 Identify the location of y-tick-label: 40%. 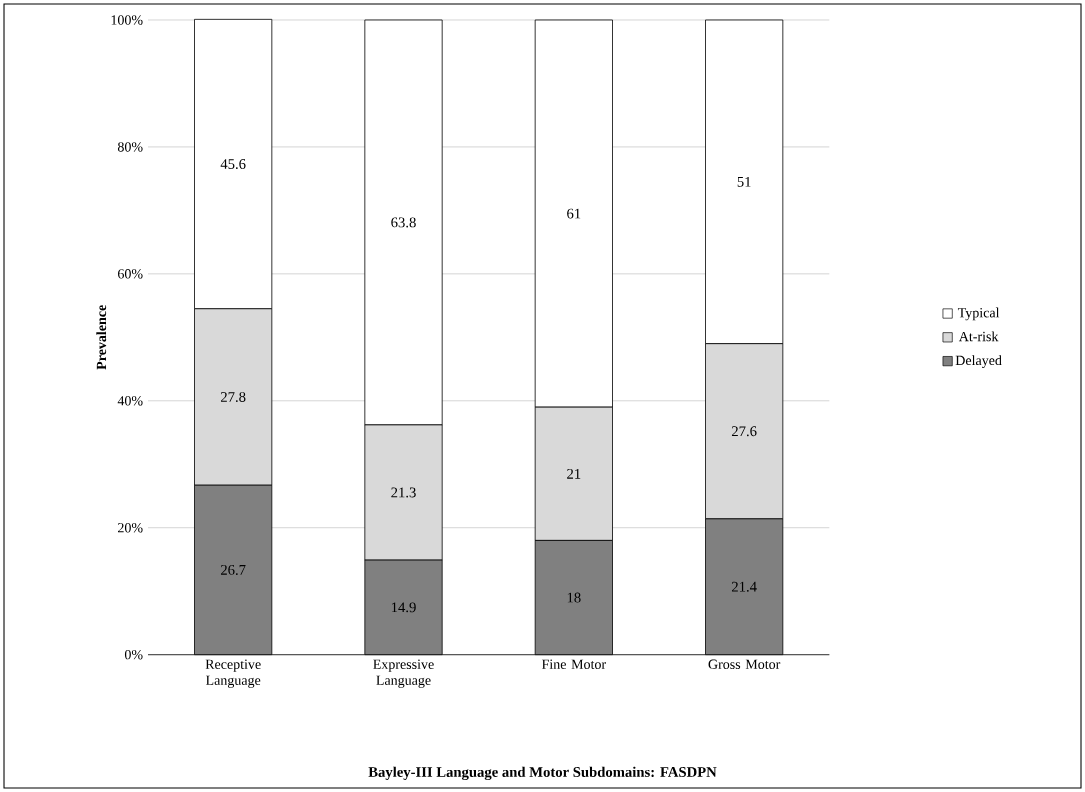
(130, 401).